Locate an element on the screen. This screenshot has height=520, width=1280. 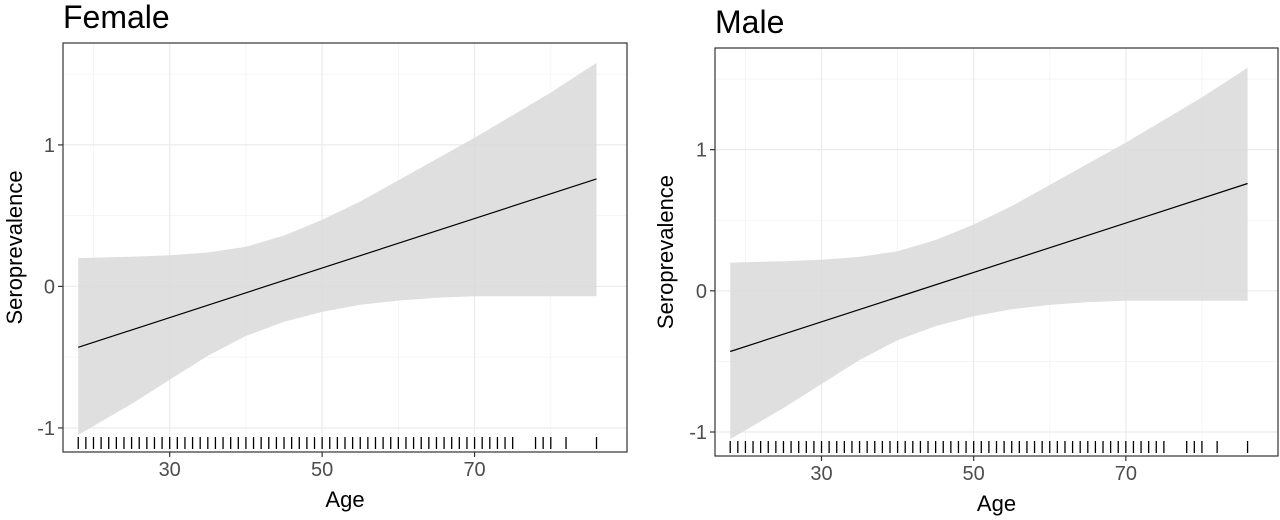
chart-title: Female is located at coordinates (116, 17).